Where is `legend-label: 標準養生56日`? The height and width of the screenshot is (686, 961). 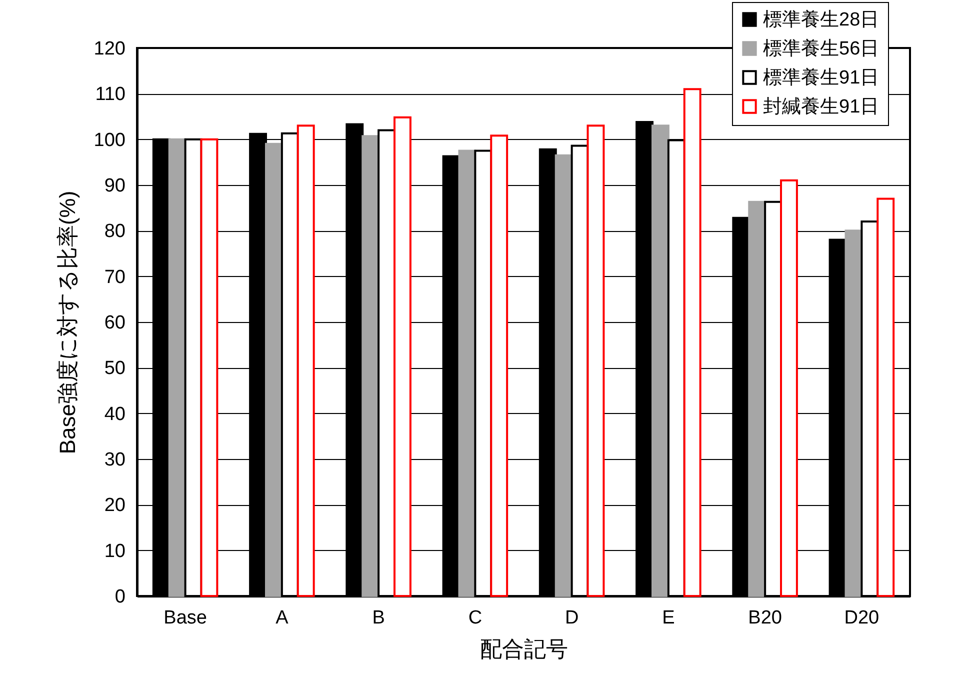 legend-label: 標準養生56日 is located at coordinates (821, 49).